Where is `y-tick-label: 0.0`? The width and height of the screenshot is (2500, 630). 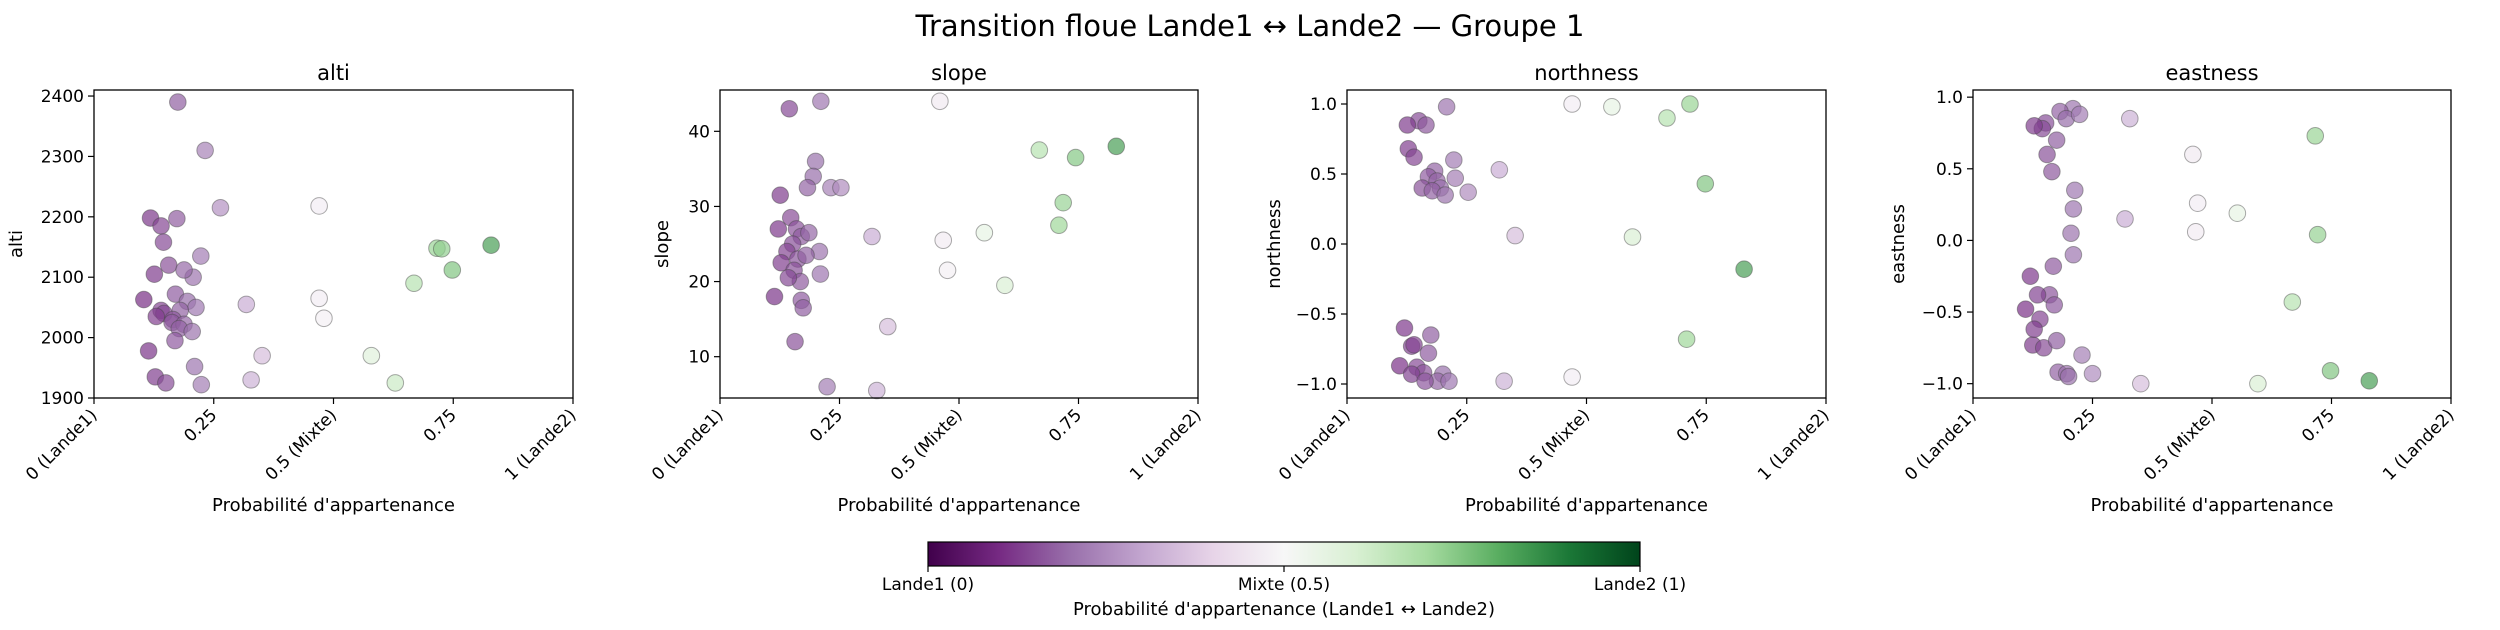
y-tick-label: 0.0 is located at coordinates (1949, 241).